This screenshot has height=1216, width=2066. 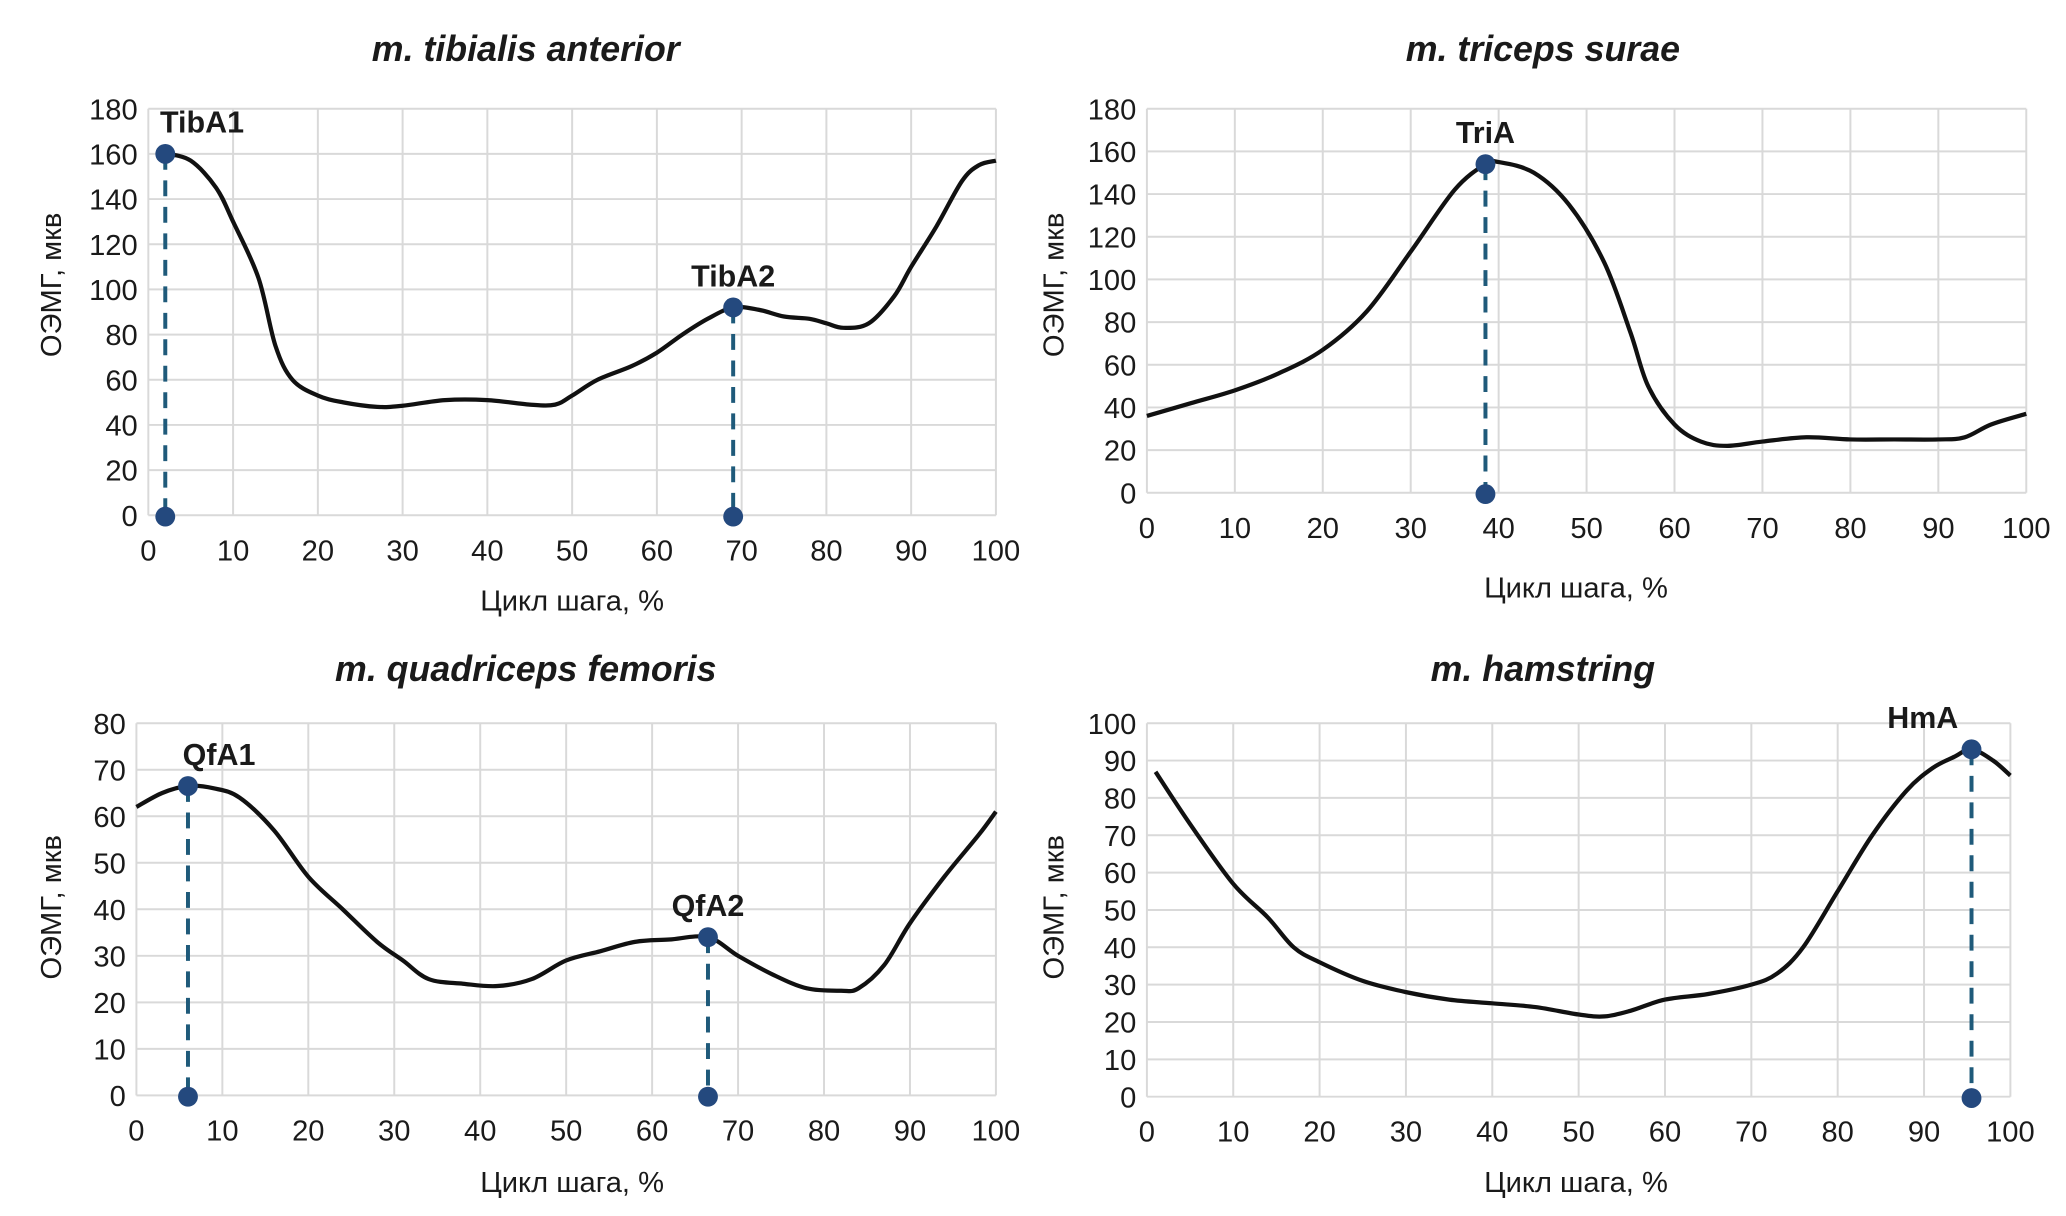 What do you see at coordinates (1543, 669) in the screenshot?
I see `chart-title: m. hamstring` at bounding box center [1543, 669].